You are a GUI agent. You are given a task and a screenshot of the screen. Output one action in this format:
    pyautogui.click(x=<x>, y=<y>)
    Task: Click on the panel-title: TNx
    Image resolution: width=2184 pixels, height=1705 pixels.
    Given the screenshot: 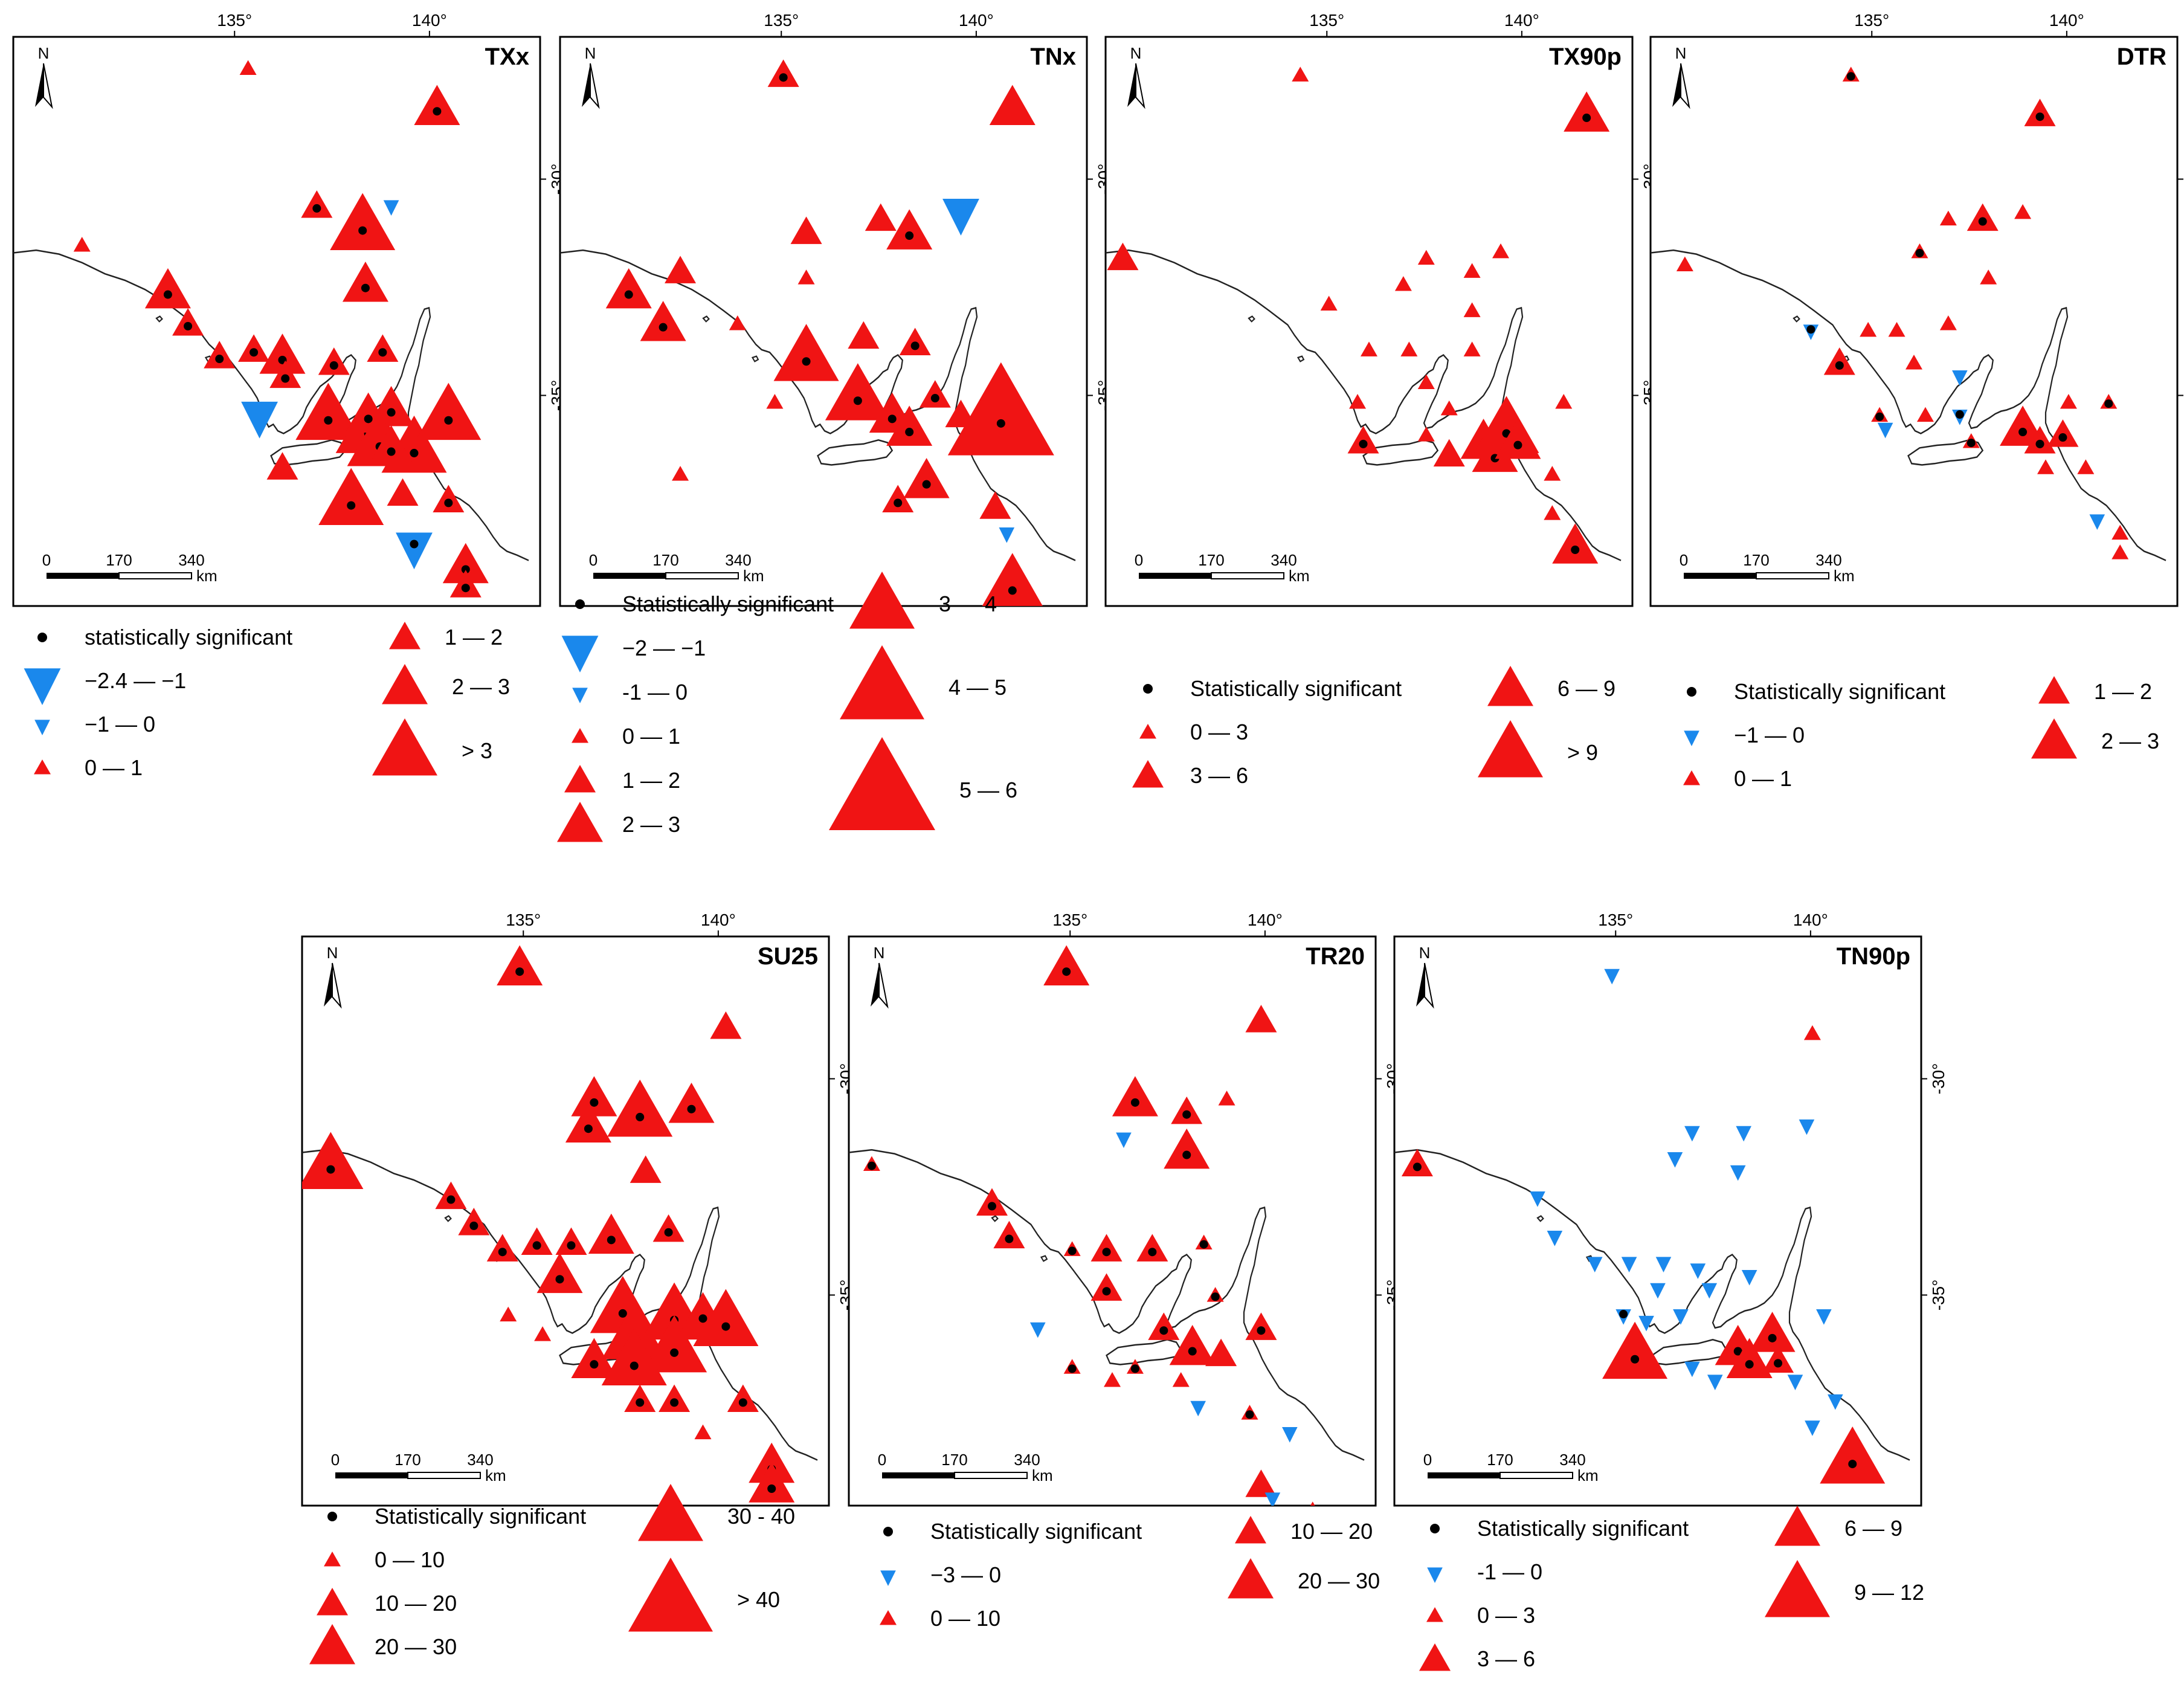 What is the action you would take?
    pyautogui.click(x=1053, y=57)
    